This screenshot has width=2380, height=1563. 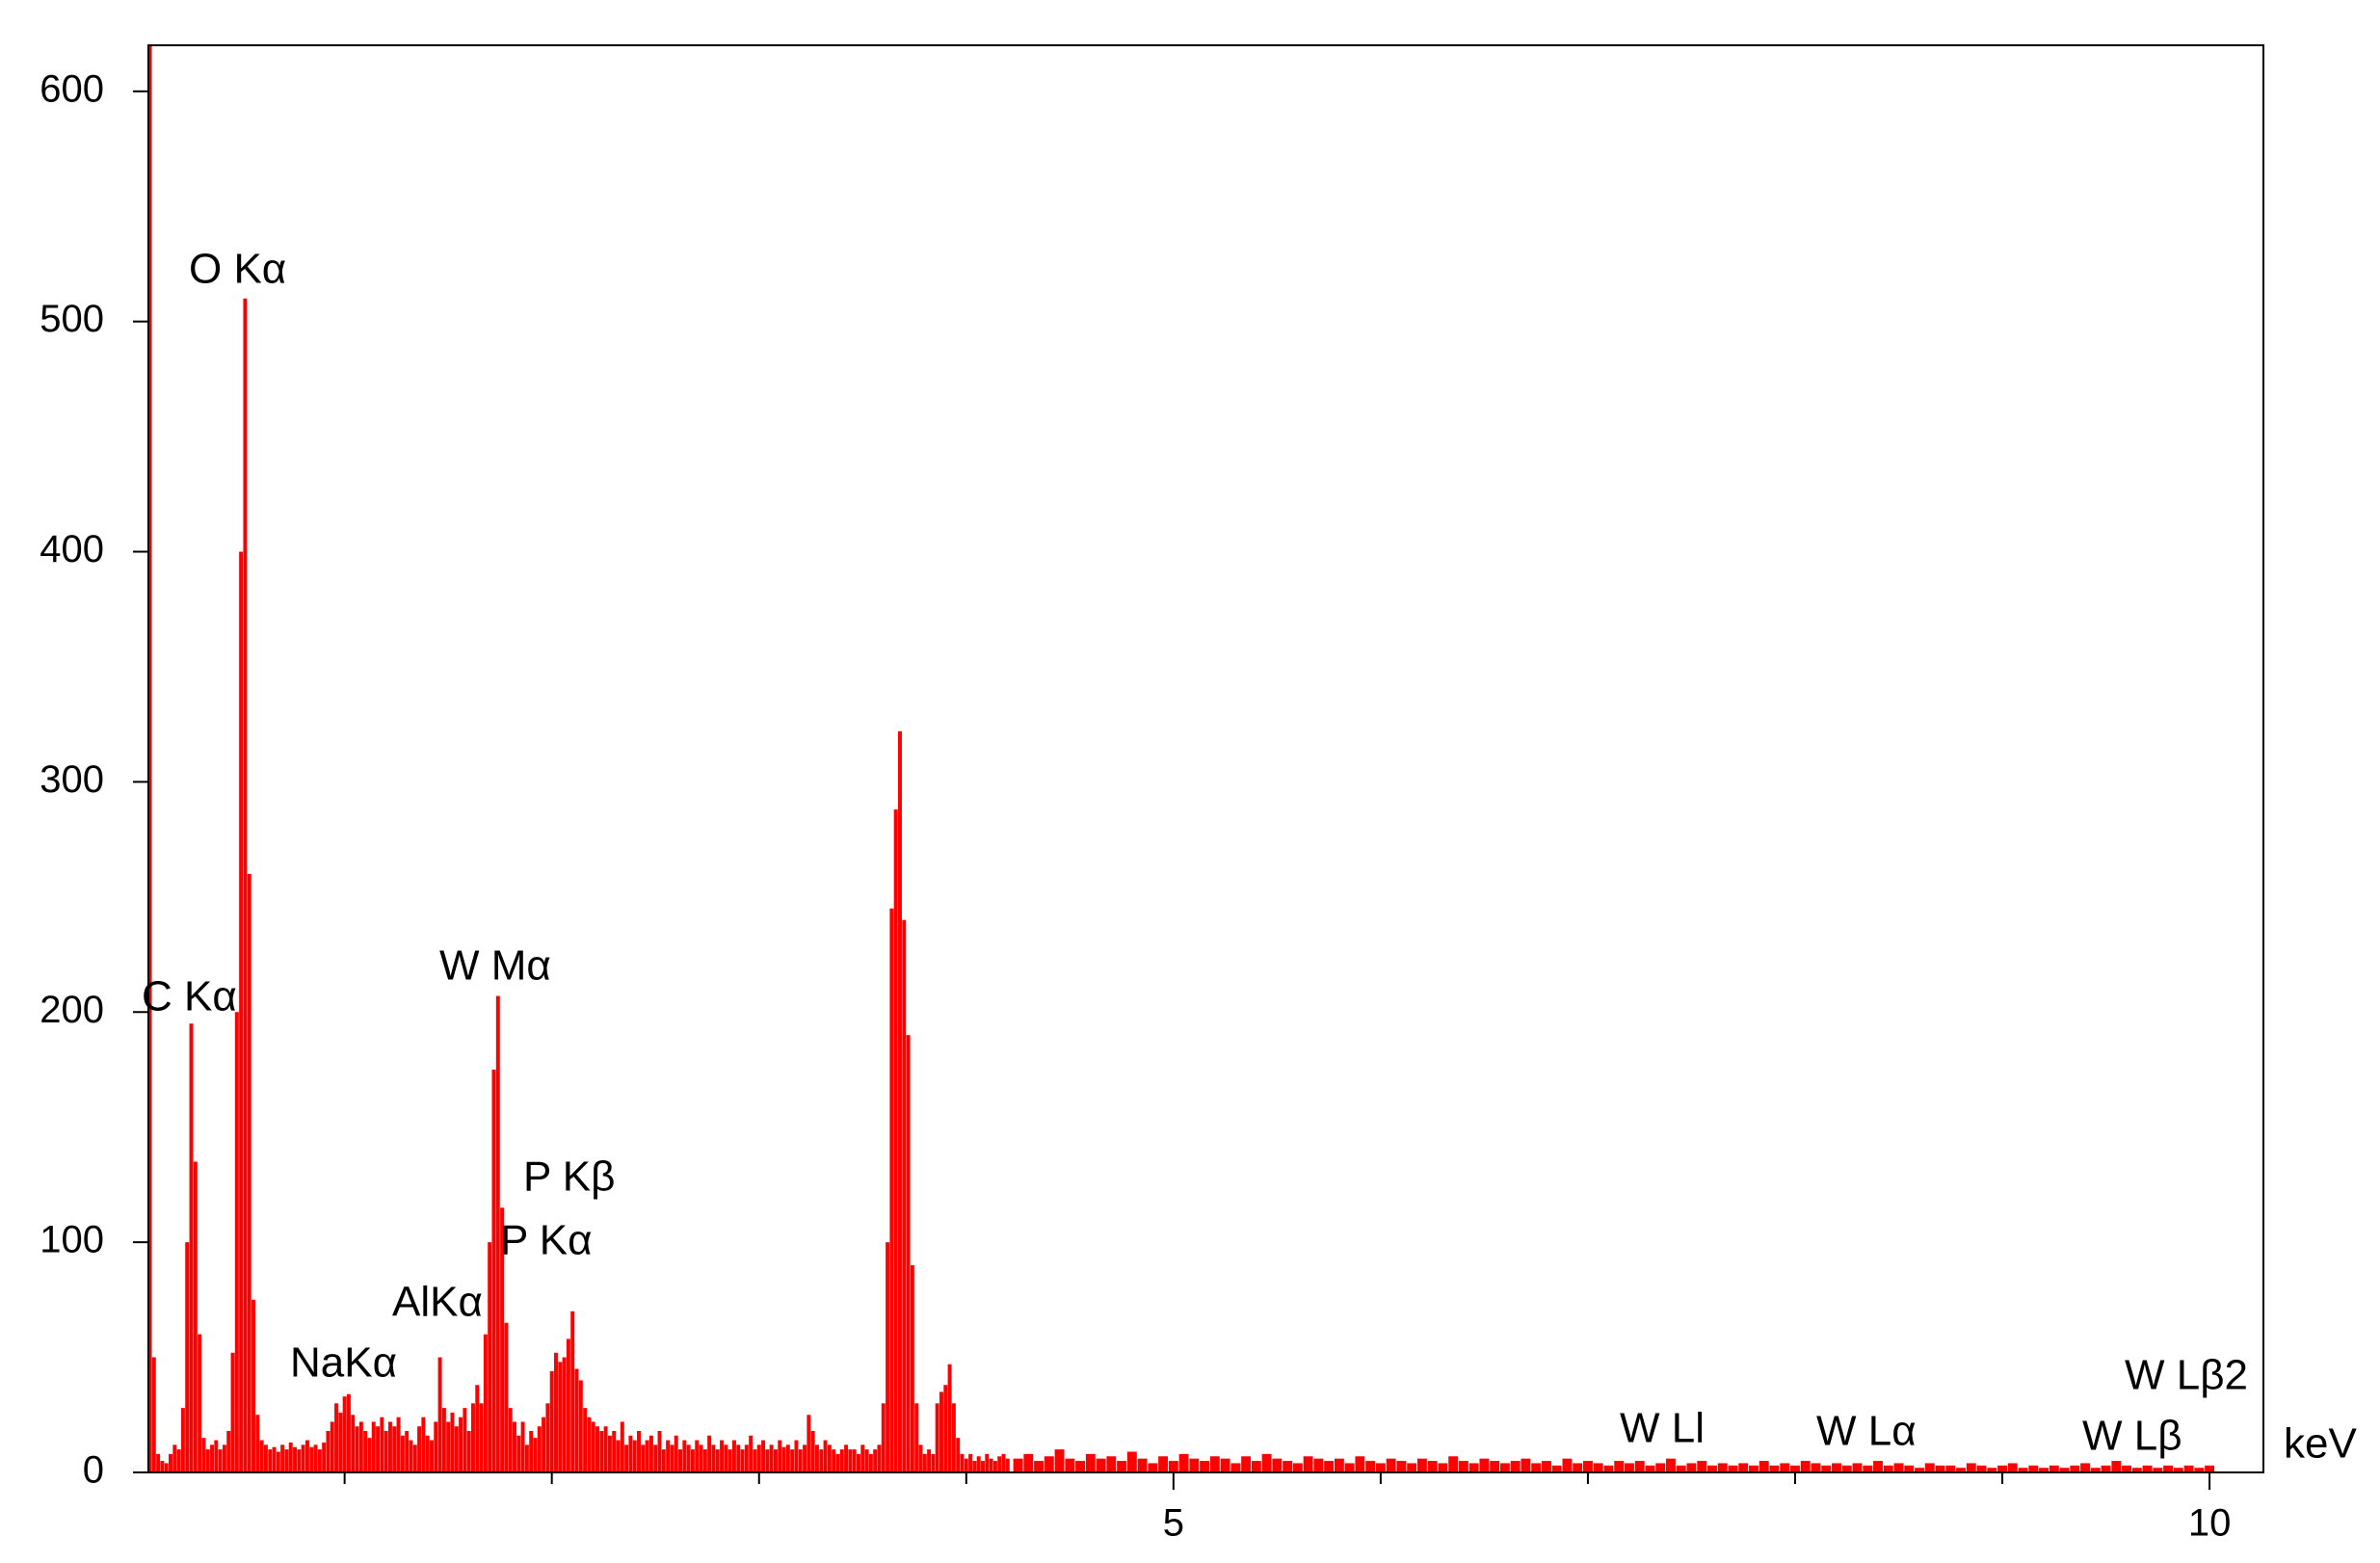 I want to click on x-axis-label: keV, so click(x=2320, y=1444).